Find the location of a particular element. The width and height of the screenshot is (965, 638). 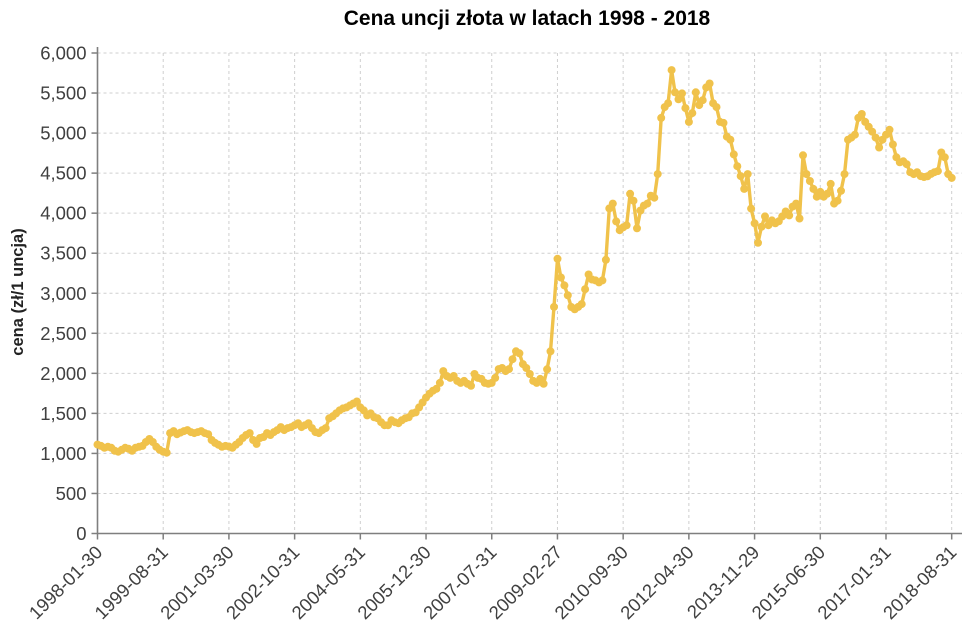

y-tick-label: 0 is located at coordinates (81, 533).